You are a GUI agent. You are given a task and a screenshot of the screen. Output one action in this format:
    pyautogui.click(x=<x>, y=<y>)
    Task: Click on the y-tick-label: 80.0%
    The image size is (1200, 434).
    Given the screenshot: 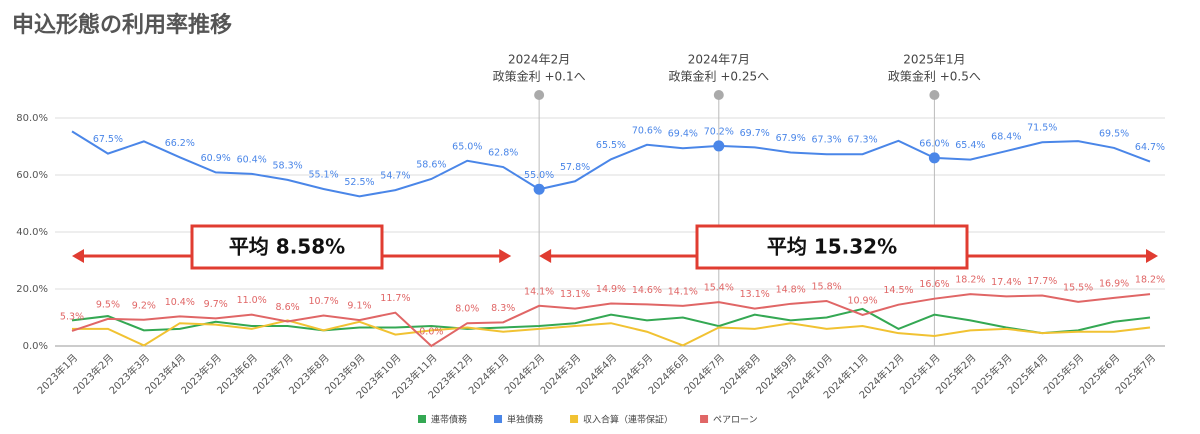 What is the action you would take?
    pyautogui.click(x=32, y=118)
    